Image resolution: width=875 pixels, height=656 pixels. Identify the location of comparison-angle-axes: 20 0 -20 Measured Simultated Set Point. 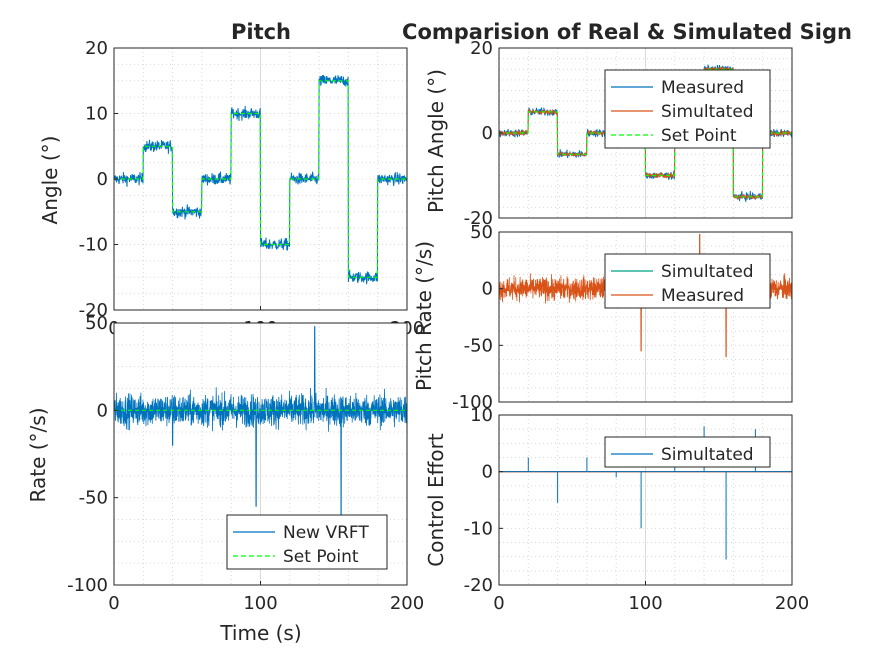
(628, 133).